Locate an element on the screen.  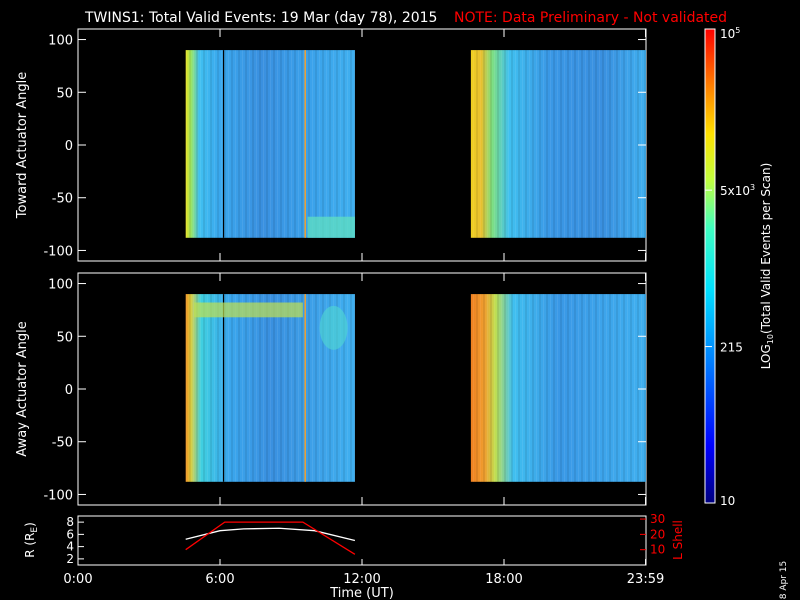
away-data-block-texture is located at coordinates (558, 388).